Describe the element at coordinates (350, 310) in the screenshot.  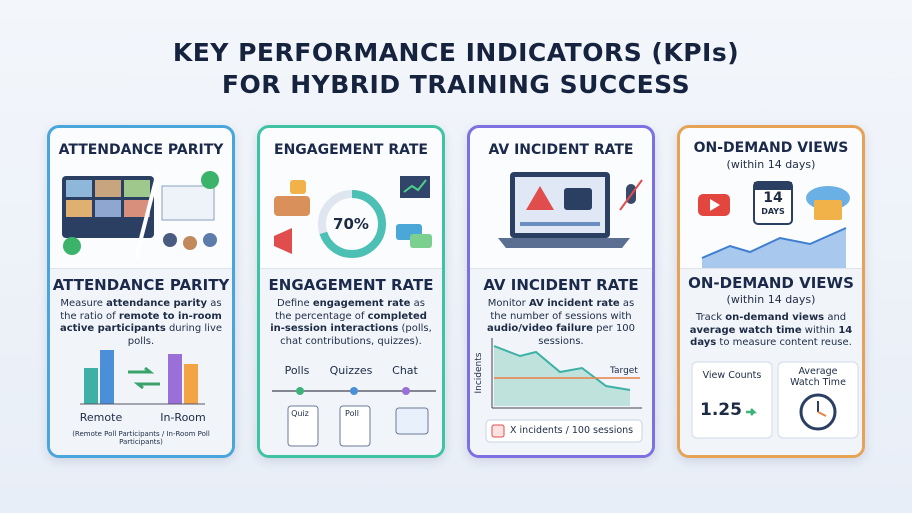
I see `text-run: as the percentage of` at that location.